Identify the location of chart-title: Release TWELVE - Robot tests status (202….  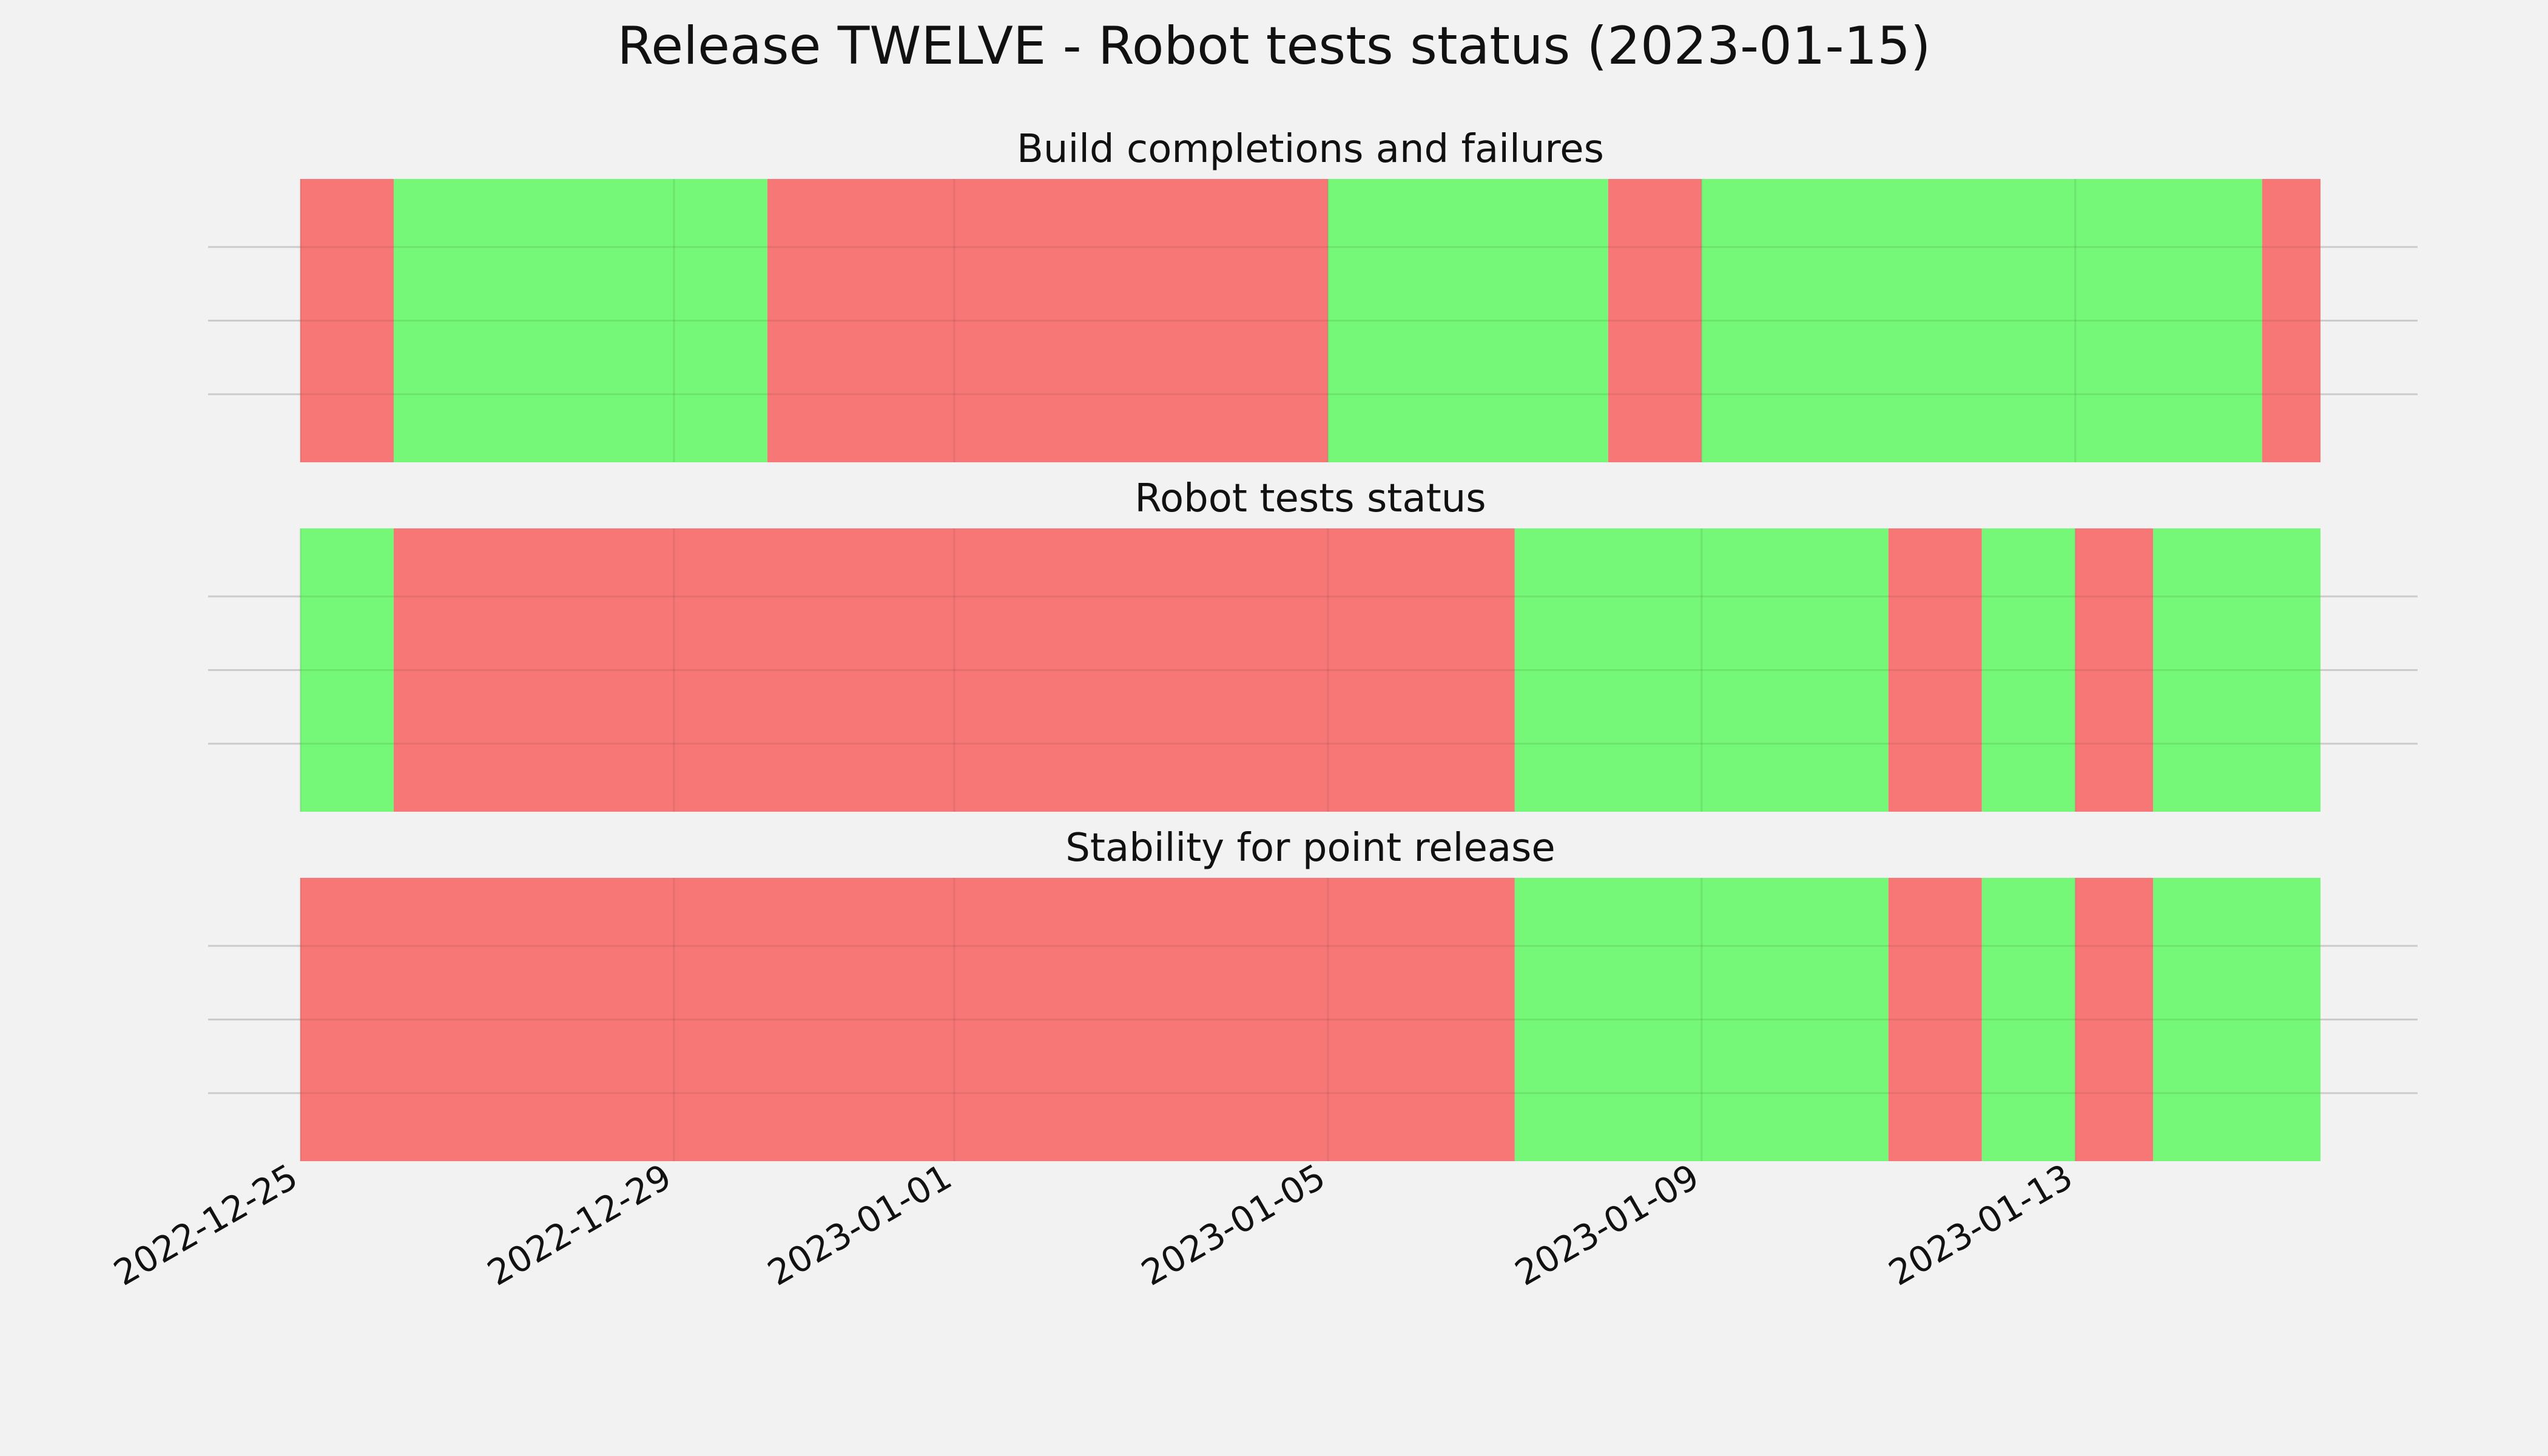
(1273, 46).